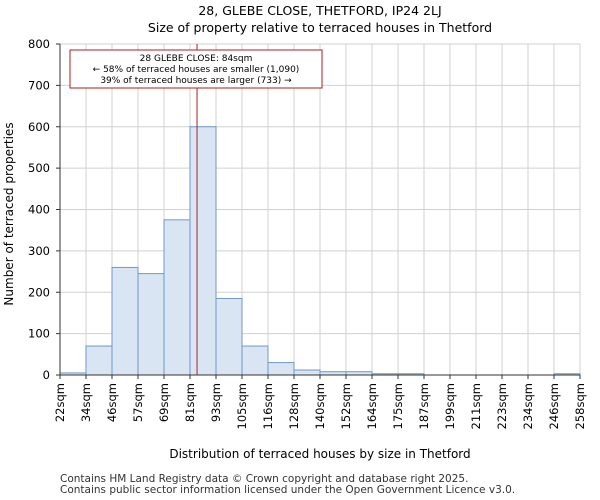 This screenshot has height=500, width=600. I want to click on y-tick-label: 500, so click(39, 168).